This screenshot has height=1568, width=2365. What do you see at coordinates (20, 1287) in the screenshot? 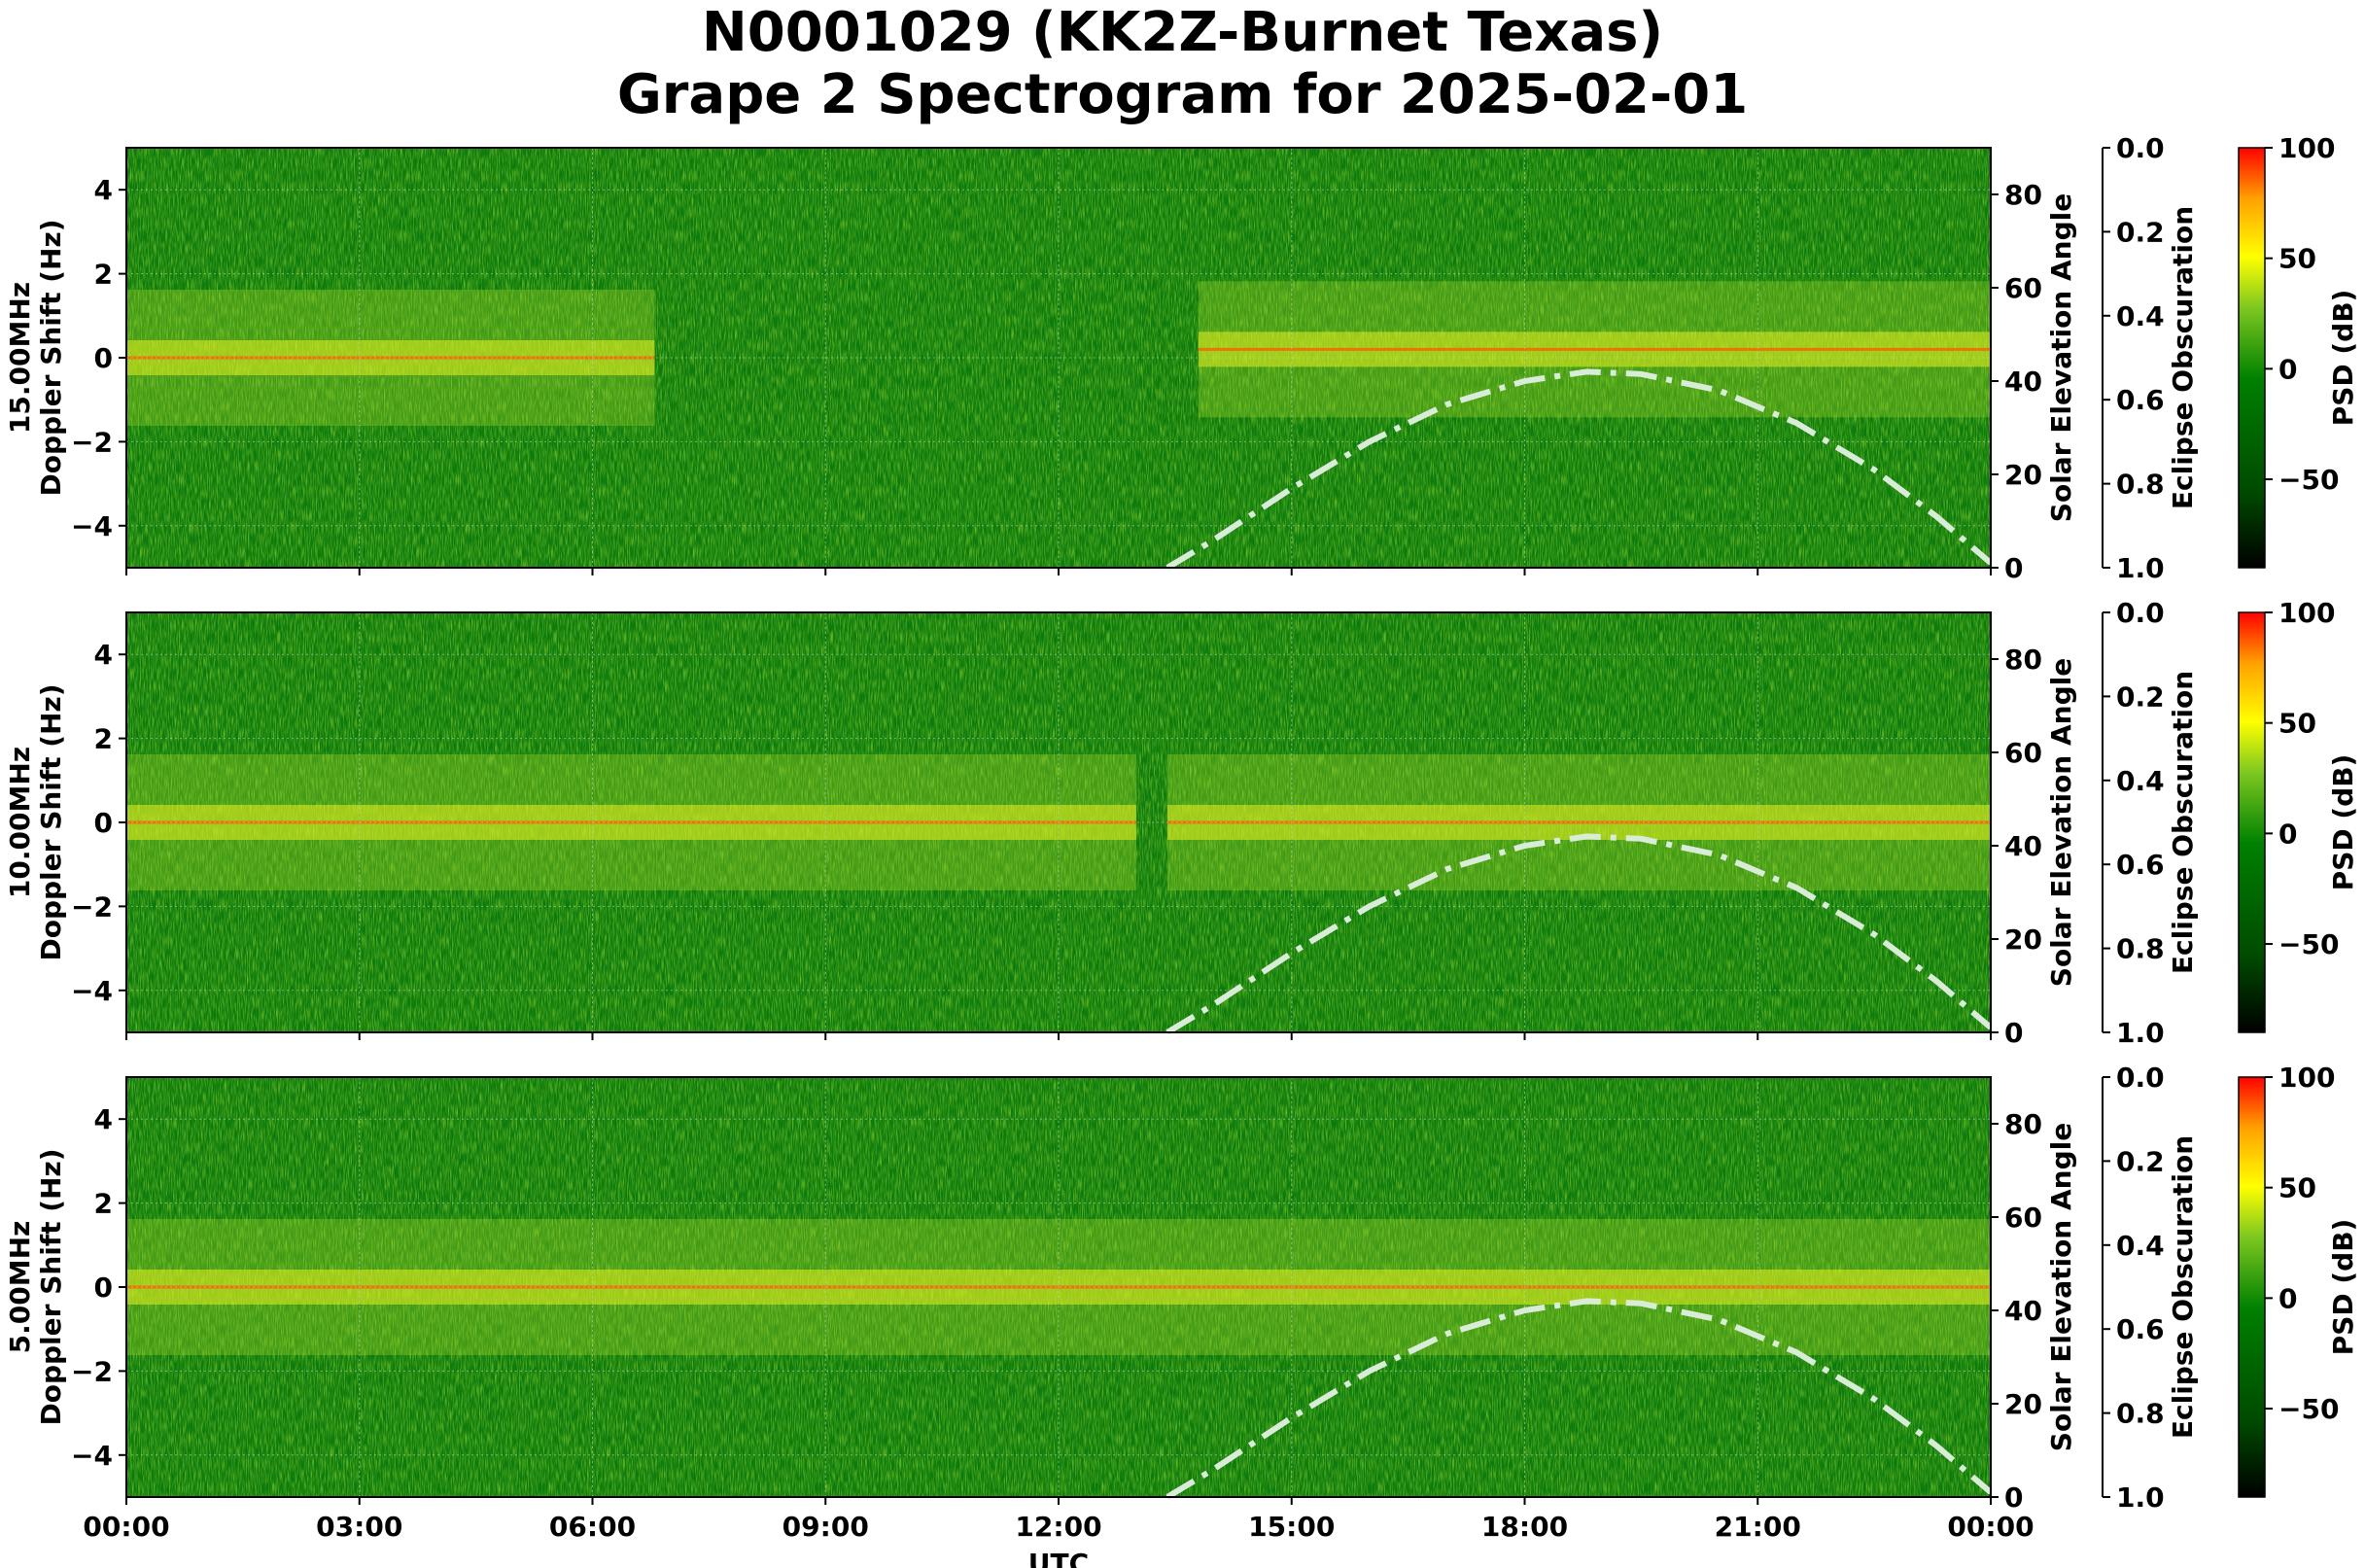
I see `y-axis-frequency-label: 5.00MHz` at bounding box center [20, 1287].